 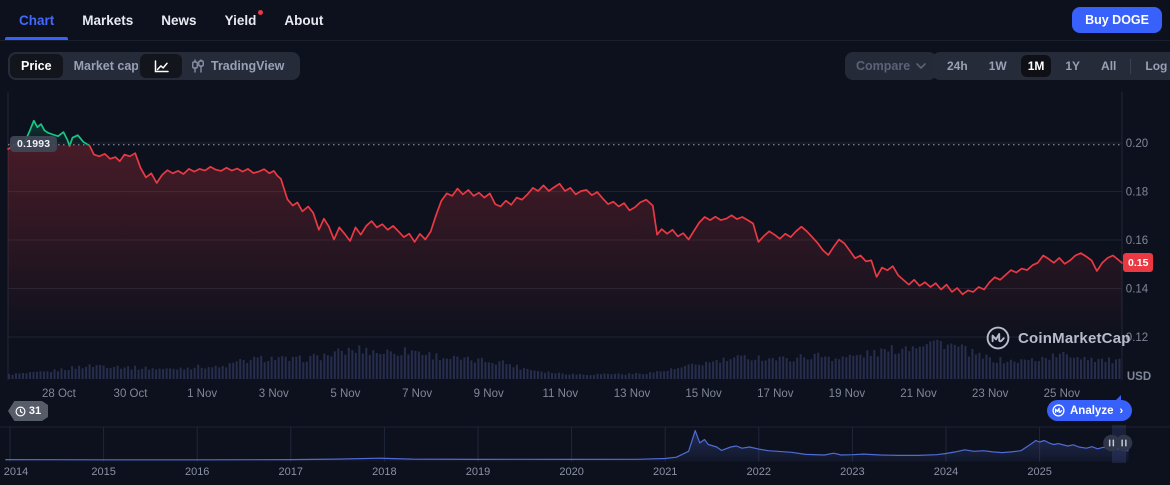 What do you see at coordinates (1137, 241) in the screenshot?
I see `svg-text: 0.16` at bounding box center [1137, 241].